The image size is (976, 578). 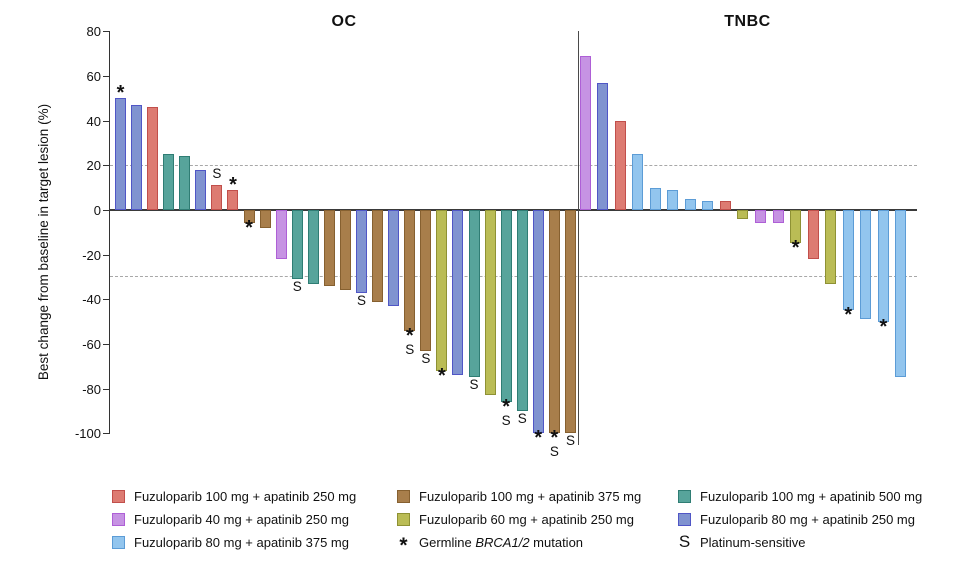 I want to click on legend-item: Fuzuloparib 60 mg + apatinib 250 mg, so click(x=519, y=519).